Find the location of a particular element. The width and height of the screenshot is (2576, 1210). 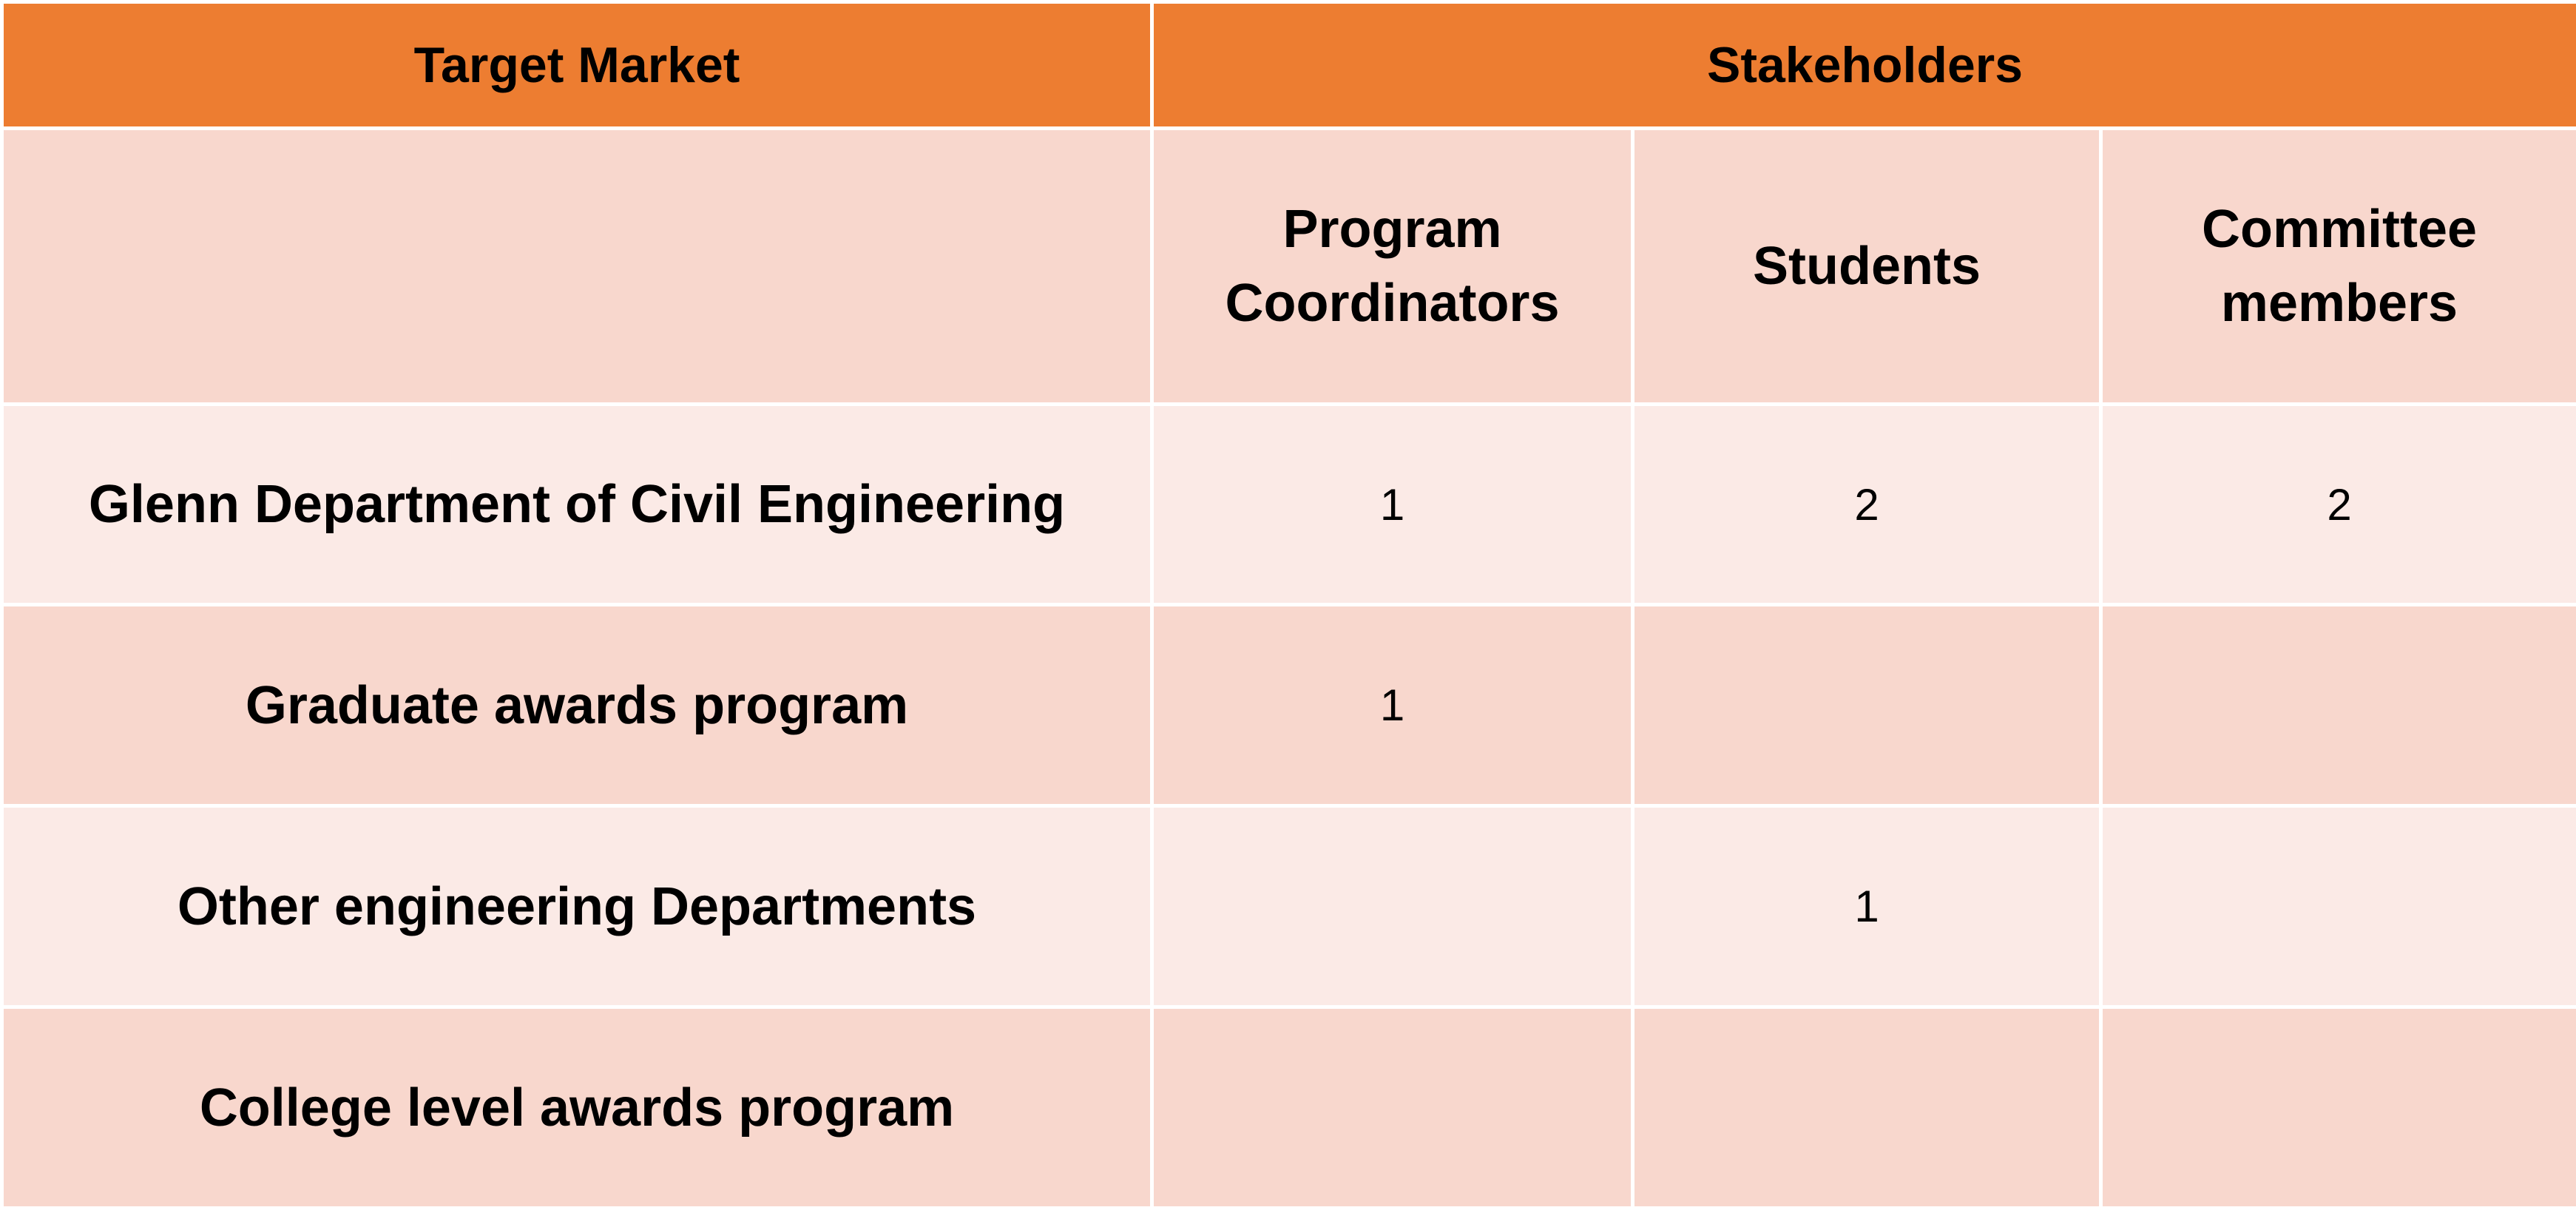

column-header-committee-members: Committee members is located at coordinates (2337, 266).